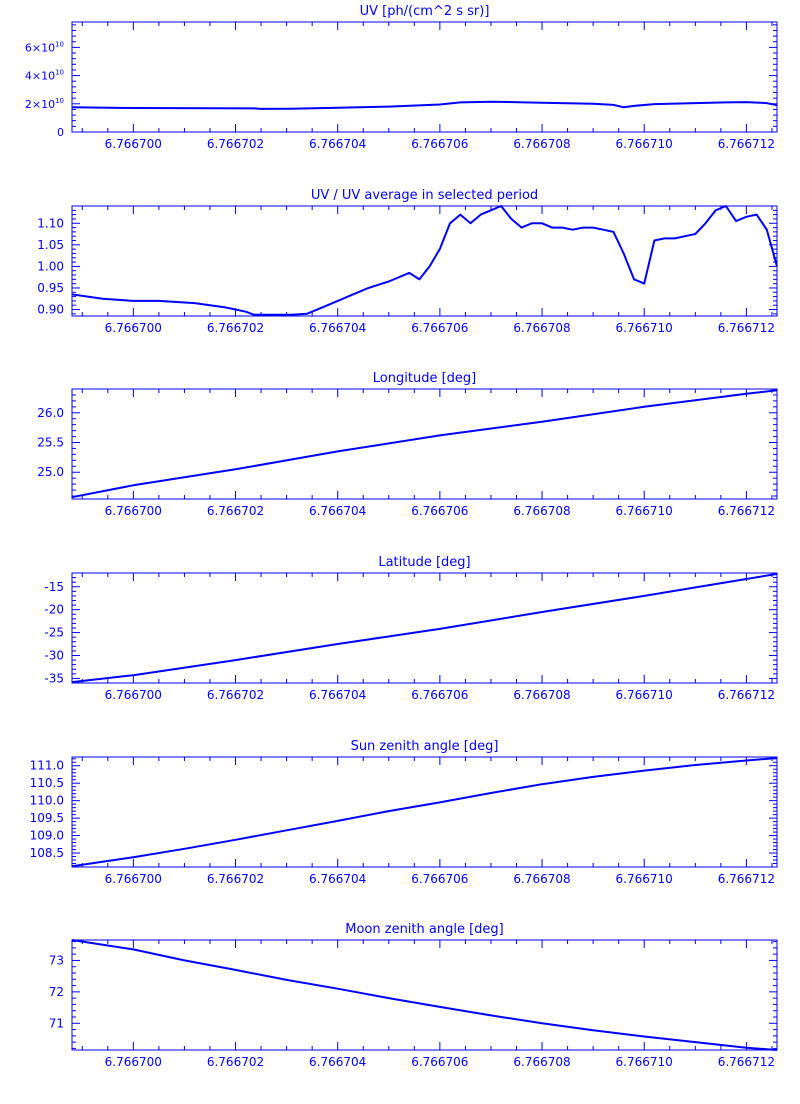  I want to click on y-tick-label: 4×10¹⁰, so click(44, 76).